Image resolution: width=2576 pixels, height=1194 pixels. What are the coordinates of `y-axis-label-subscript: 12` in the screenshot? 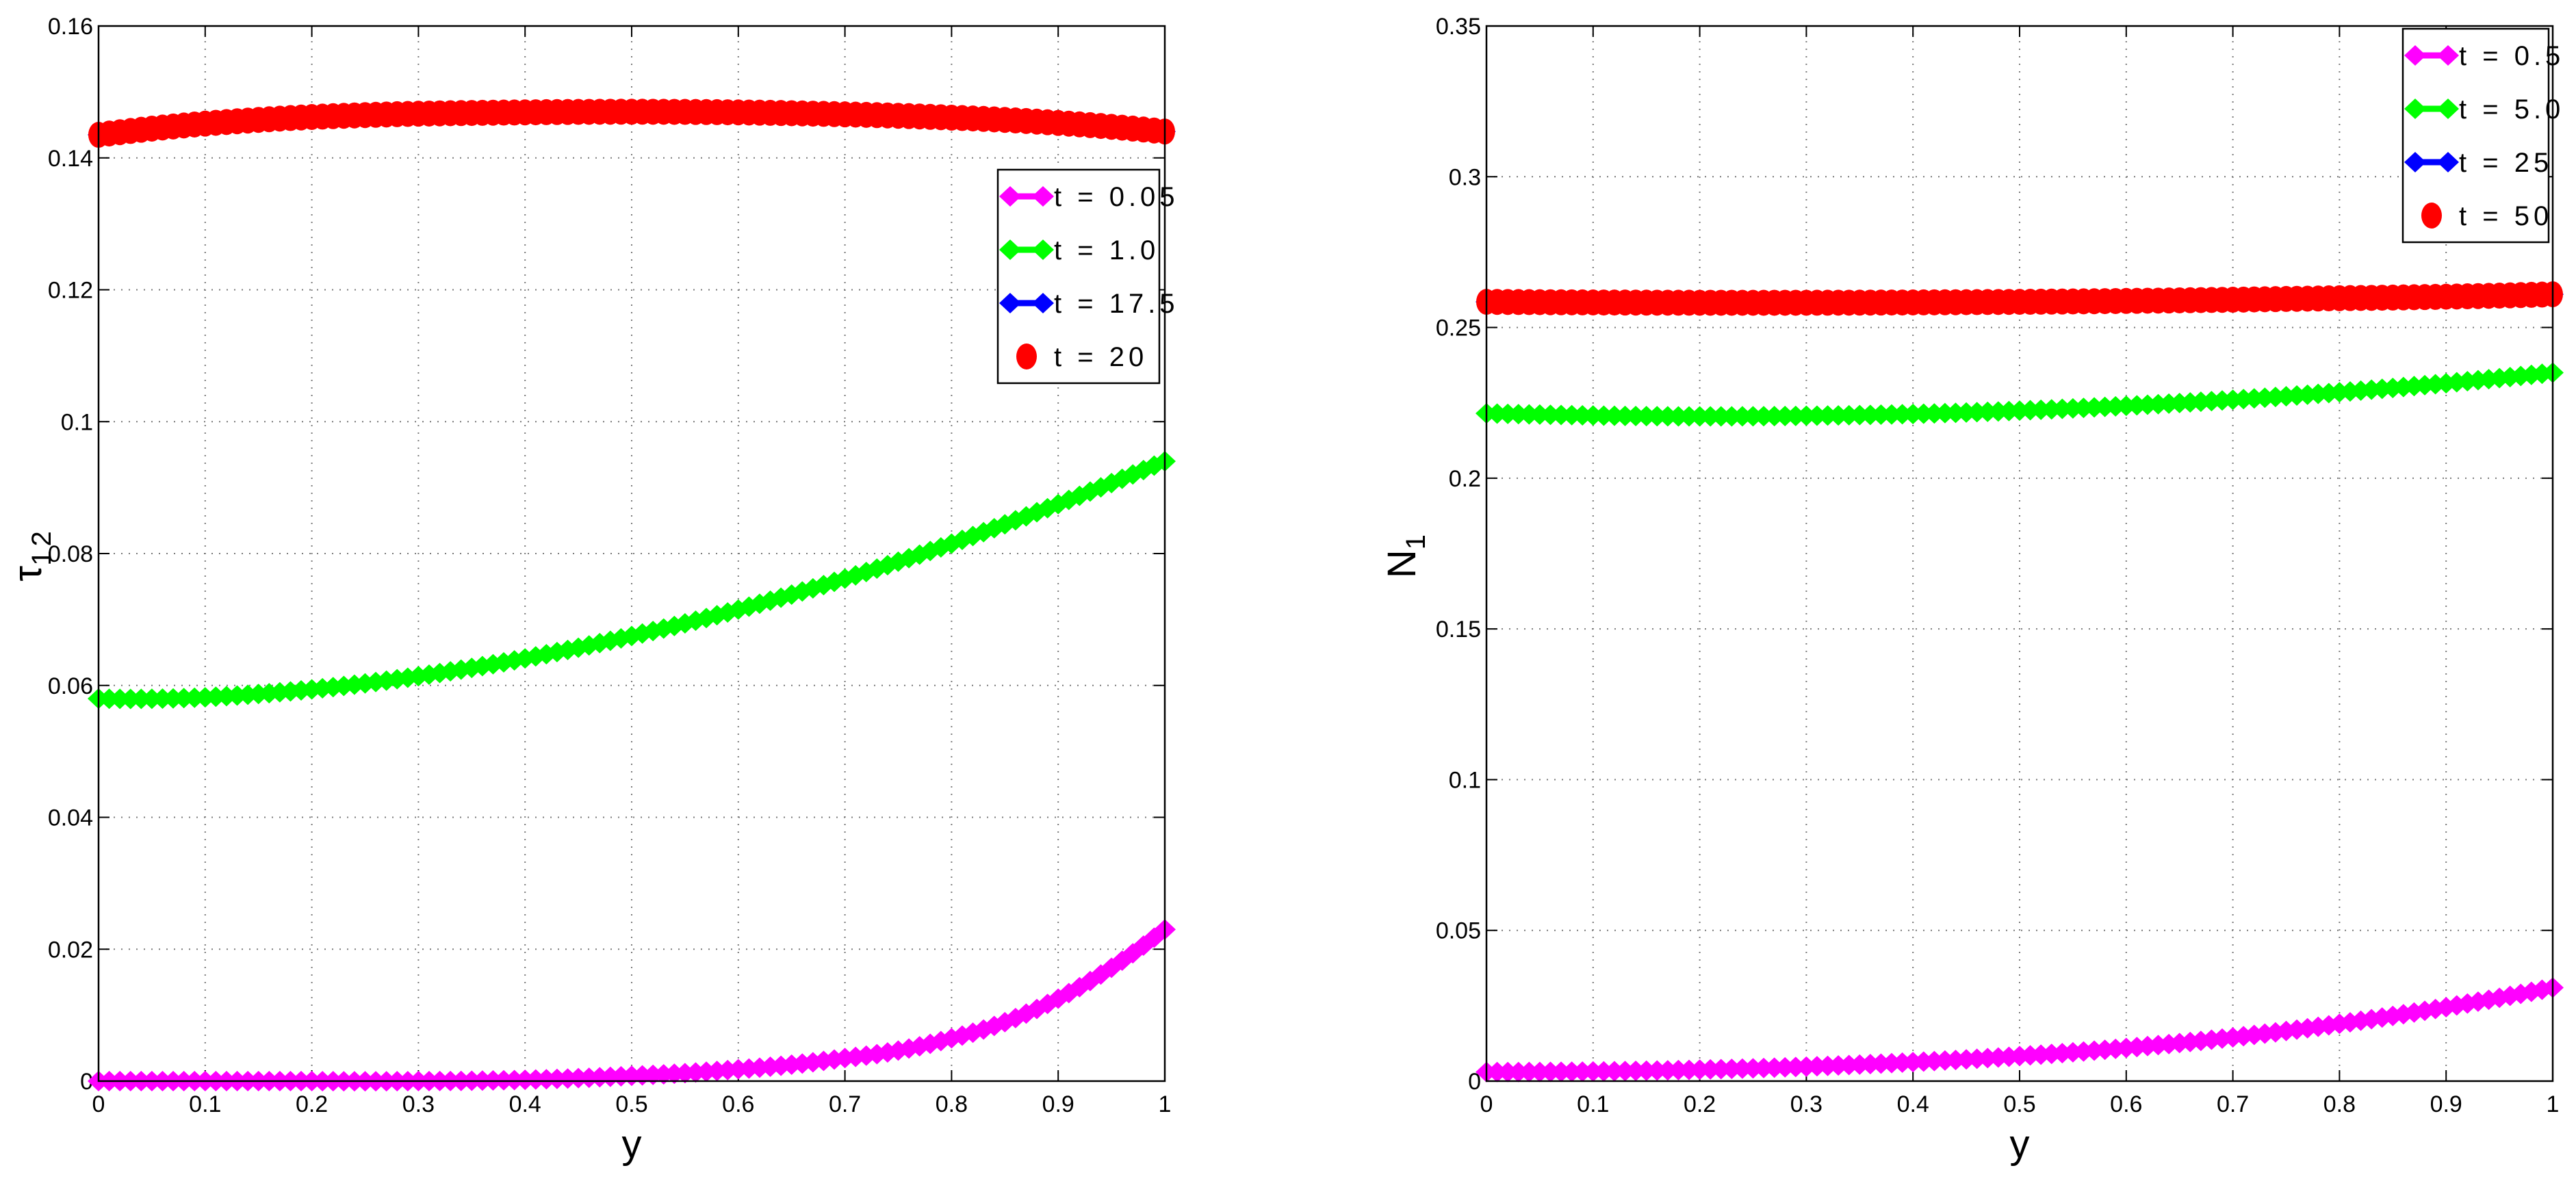 It's located at (42, 546).